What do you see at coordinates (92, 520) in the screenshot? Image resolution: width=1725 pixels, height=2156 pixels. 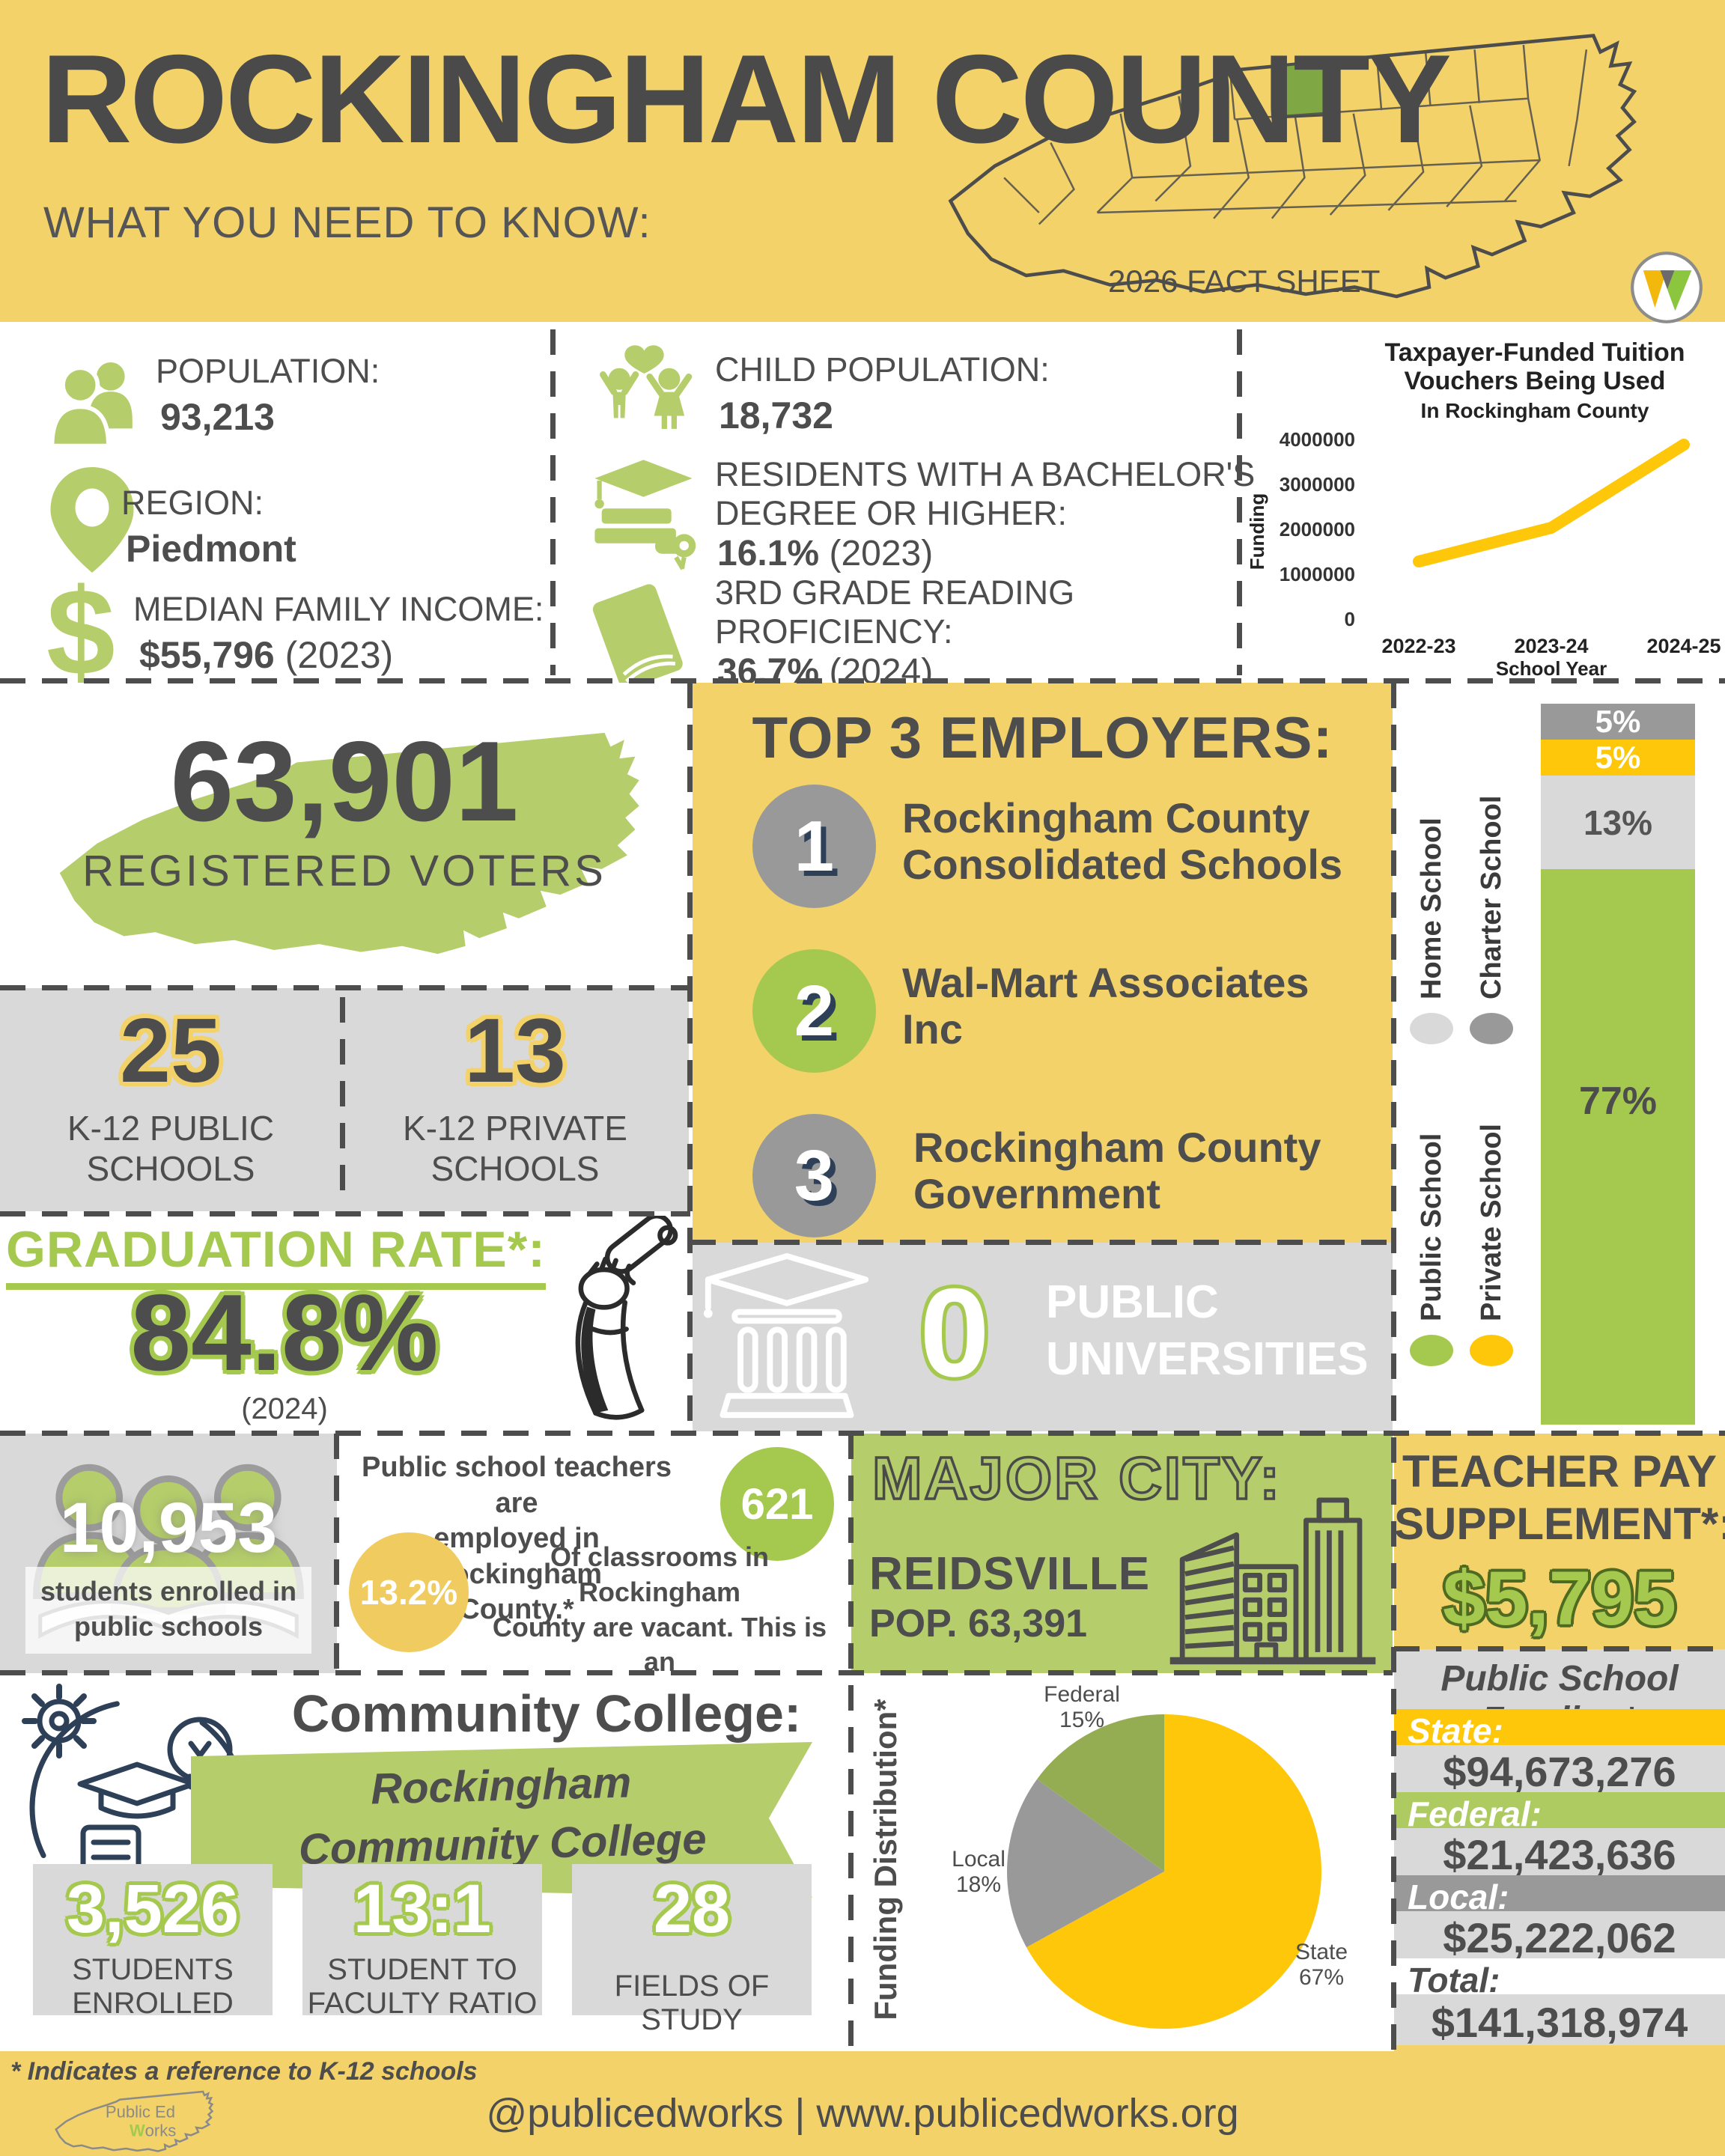 I see `region-pin-icon` at bounding box center [92, 520].